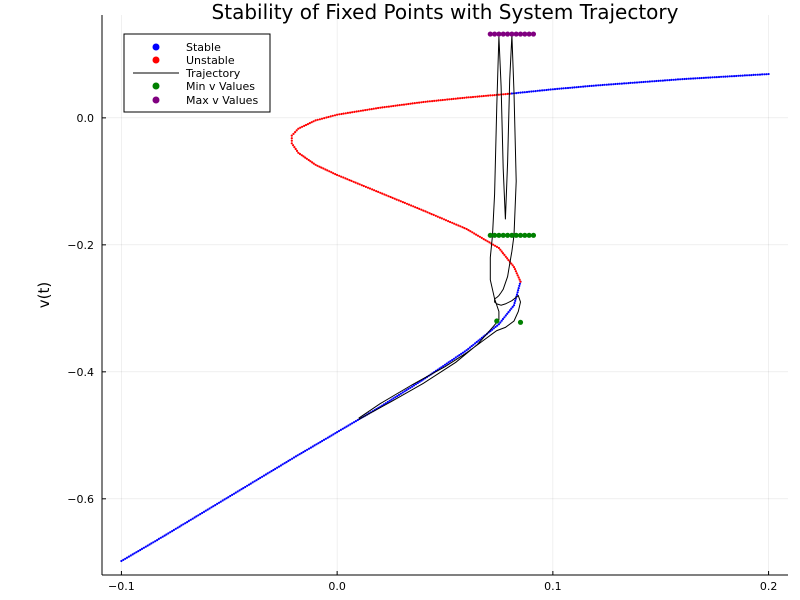 The height and width of the screenshot is (600, 800). Describe the element at coordinates (156, 86) in the screenshot. I see `legend-marker-min` at that location.